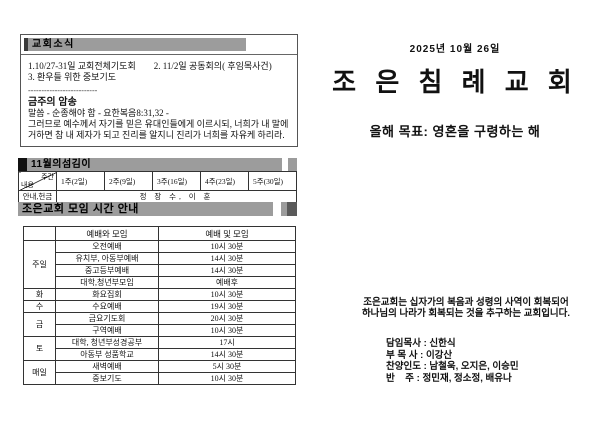  What do you see at coordinates (455, 131) in the screenshot?
I see `year-goal: 올해 목표: 영혼을 구령하는 해` at bounding box center [455, 131].